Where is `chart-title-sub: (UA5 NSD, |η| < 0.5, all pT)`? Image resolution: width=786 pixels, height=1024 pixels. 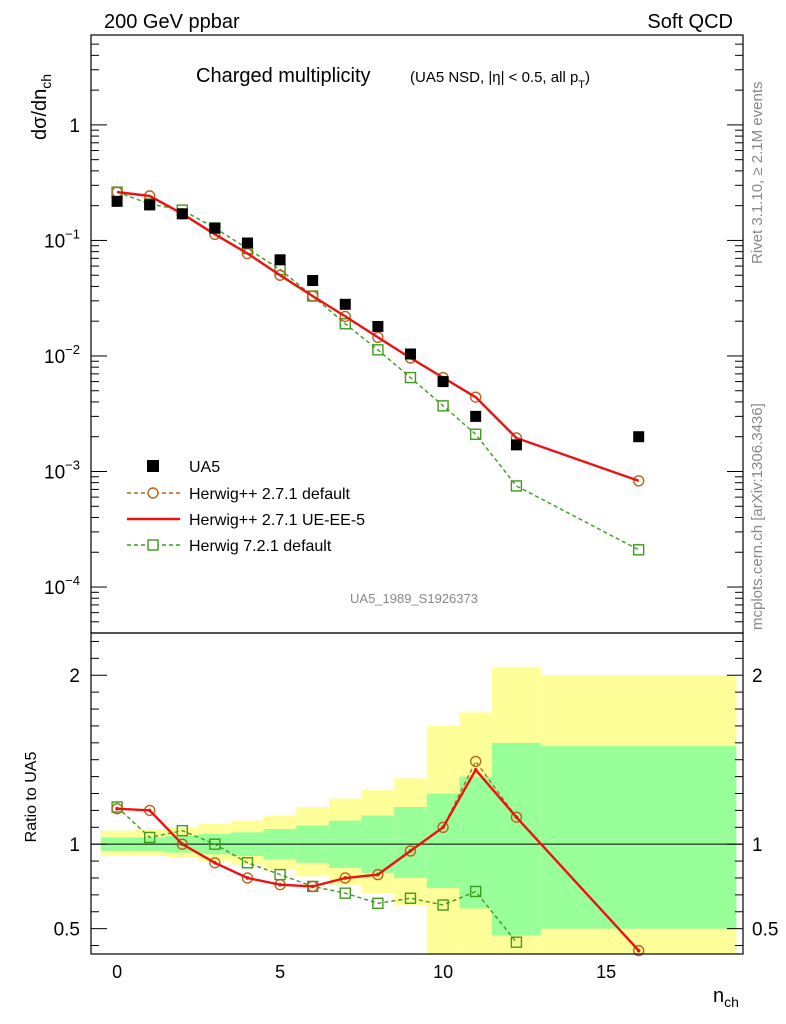 chart-title-sub: (UA5 NSD, |η| < 0.5, all pT) is located at coordinates (500, 80).